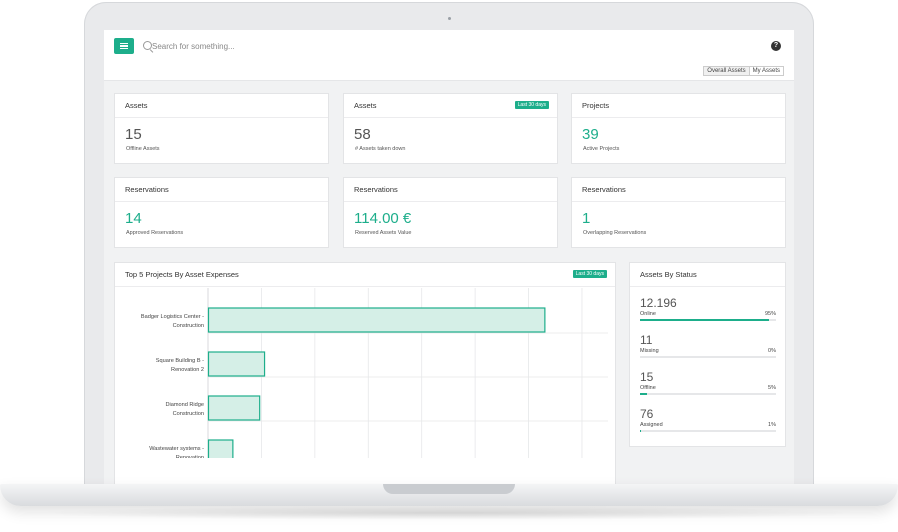 This screenshot has height=532, width=898. I want to click on laptop-shadow, so click(449, 513).